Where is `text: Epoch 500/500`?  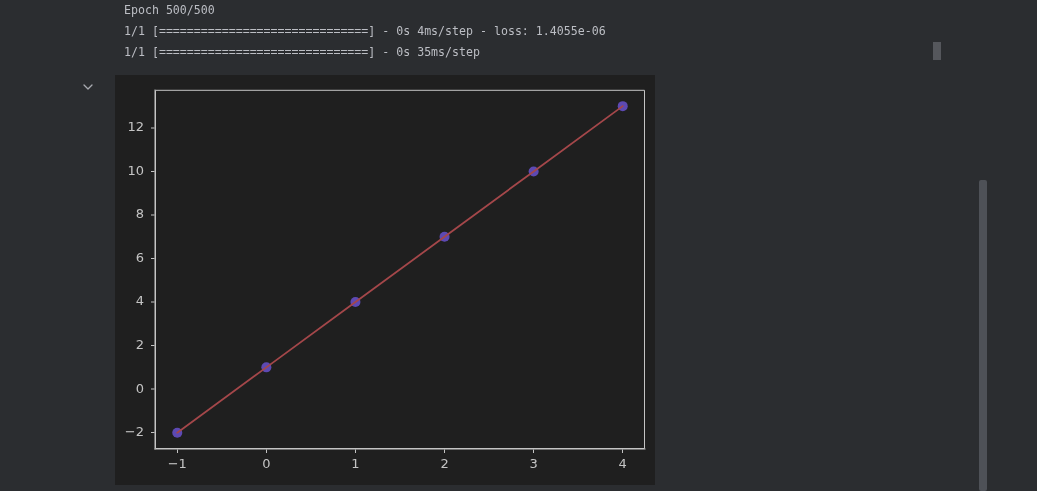
text: Epoch 500/500 is located at coordinates (170, 10).